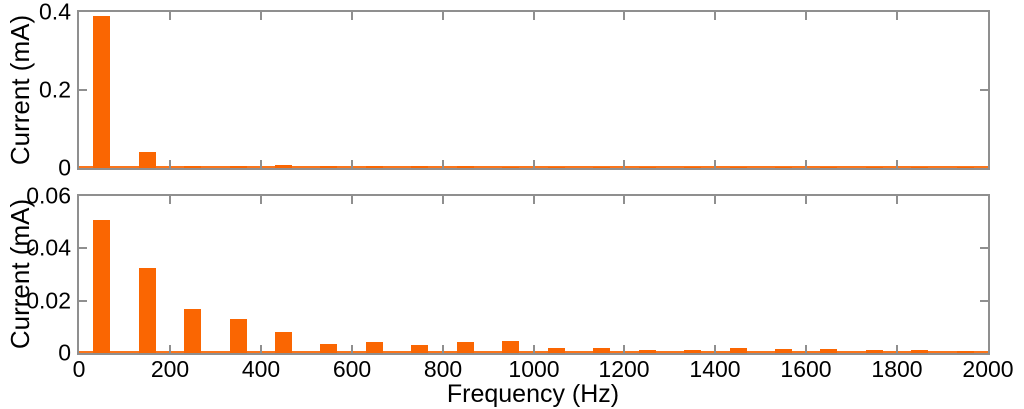 Image resolution: width=1024 pixels, height=409 pixels. I want to click on x-tick-label: 0, so click(79, 369).